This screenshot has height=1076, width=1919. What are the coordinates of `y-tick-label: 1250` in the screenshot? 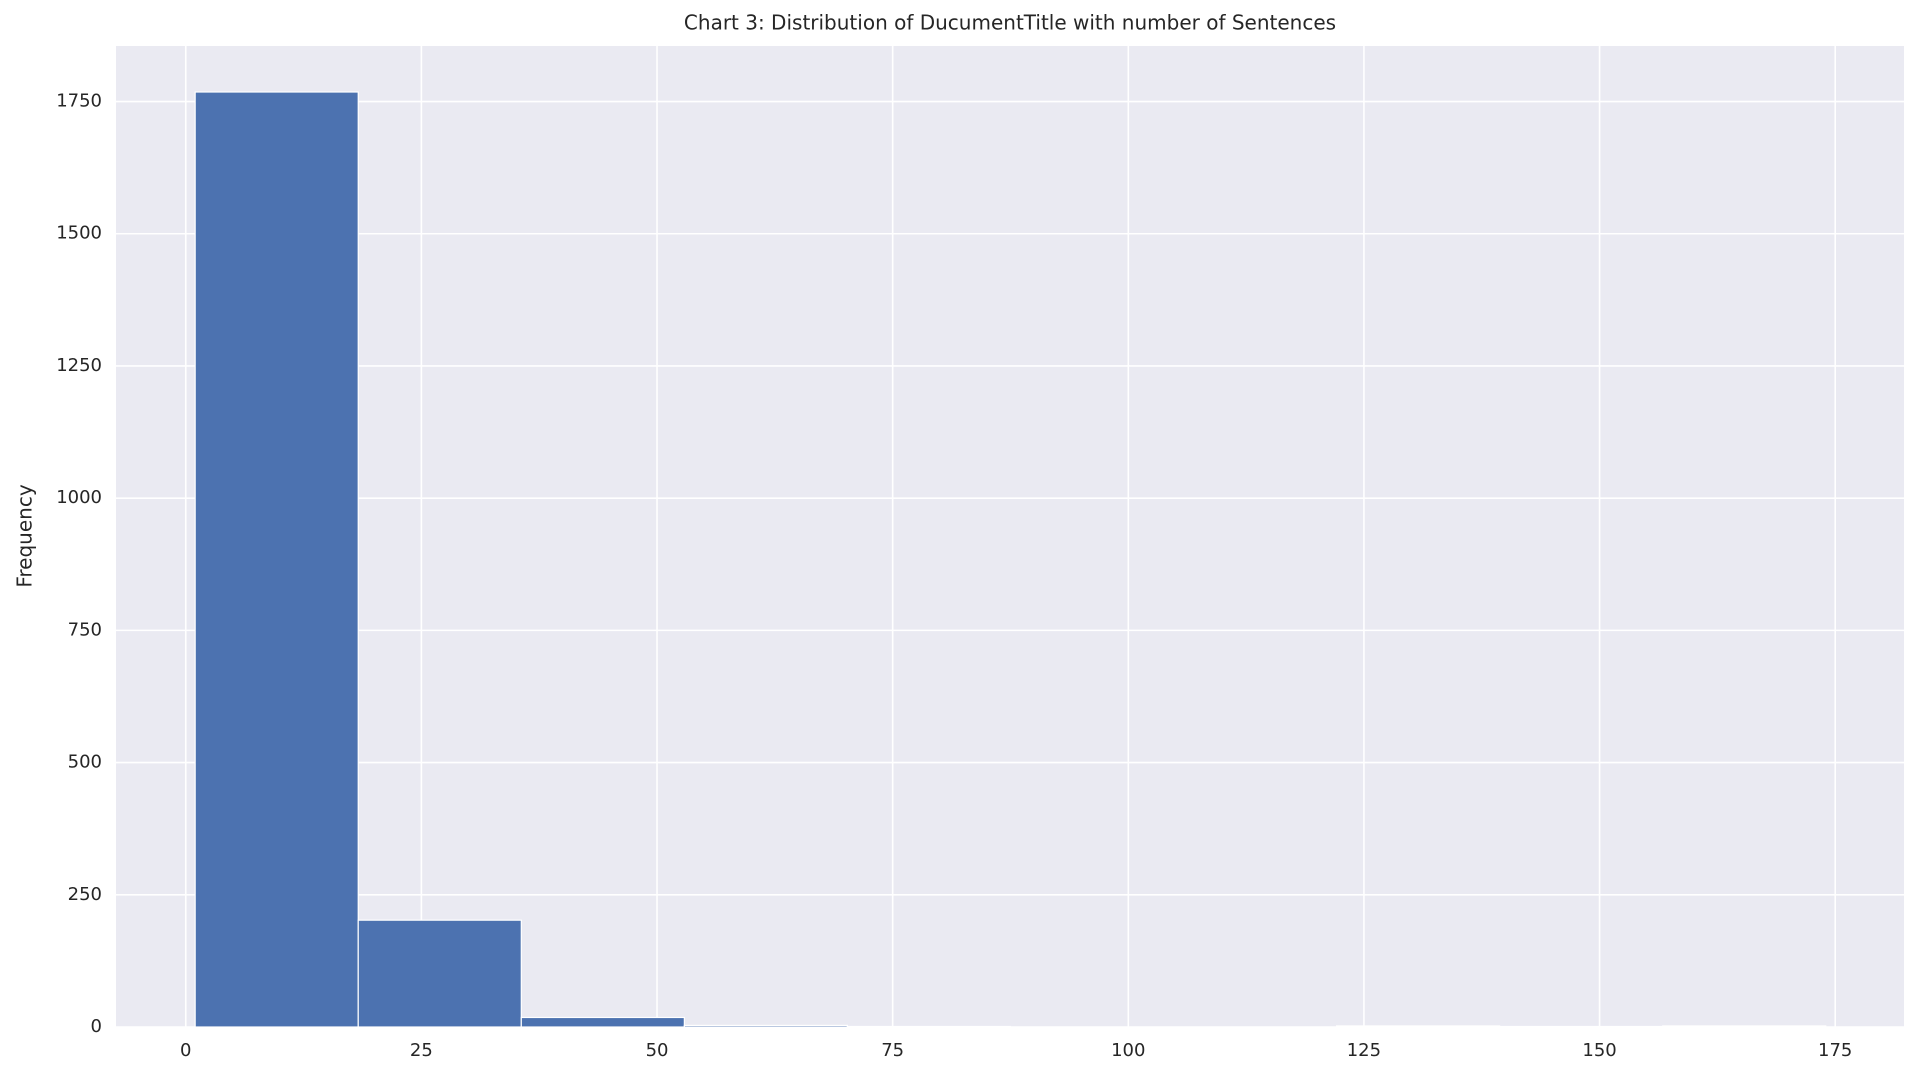 It's located at (79, 365).